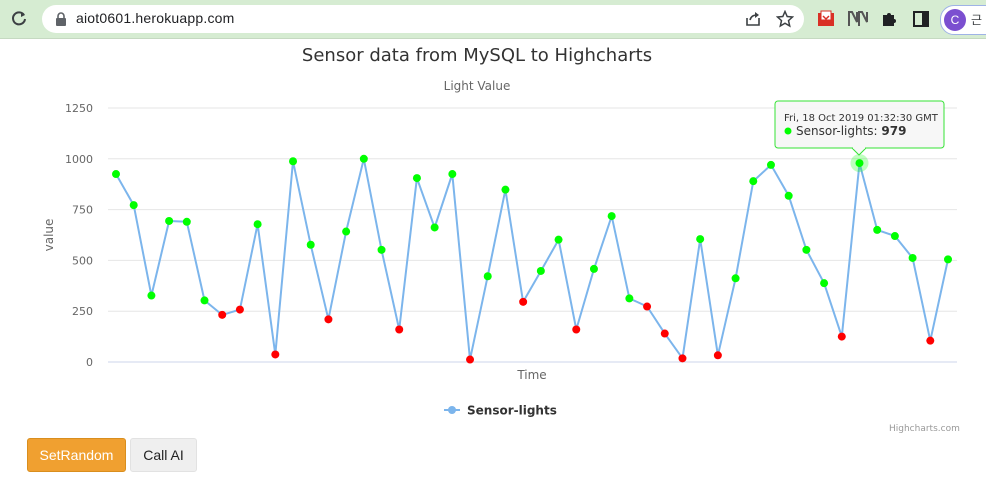 The image size is (986, 484). I want to click on profile-button: C 근, so click(963, 20).